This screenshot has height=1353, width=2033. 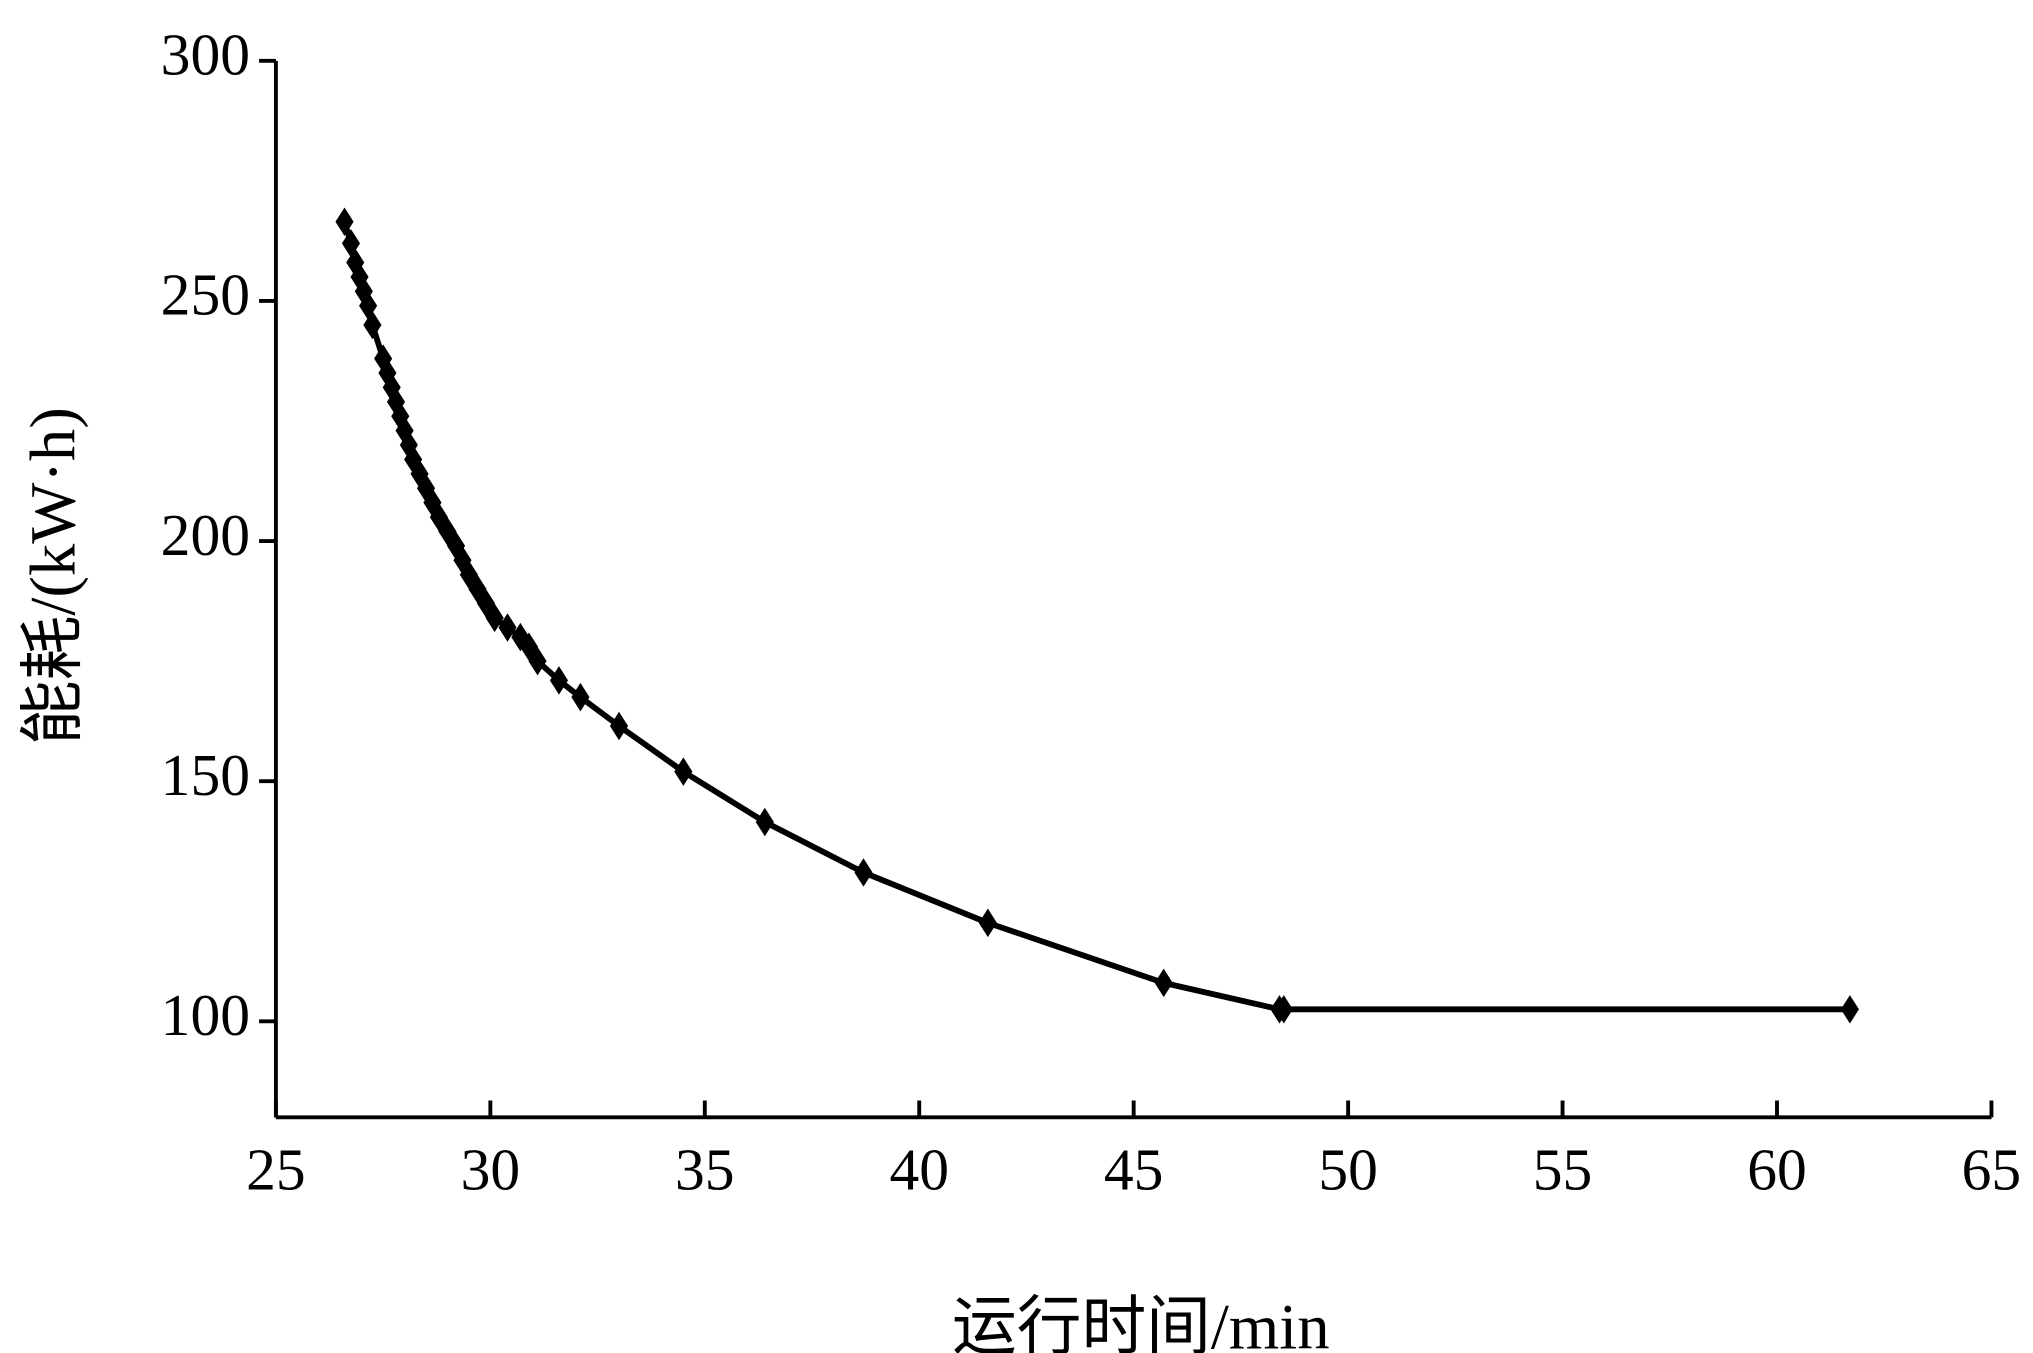 I want to click on x-tick-label: 50, so click(x=1348, y=1169).